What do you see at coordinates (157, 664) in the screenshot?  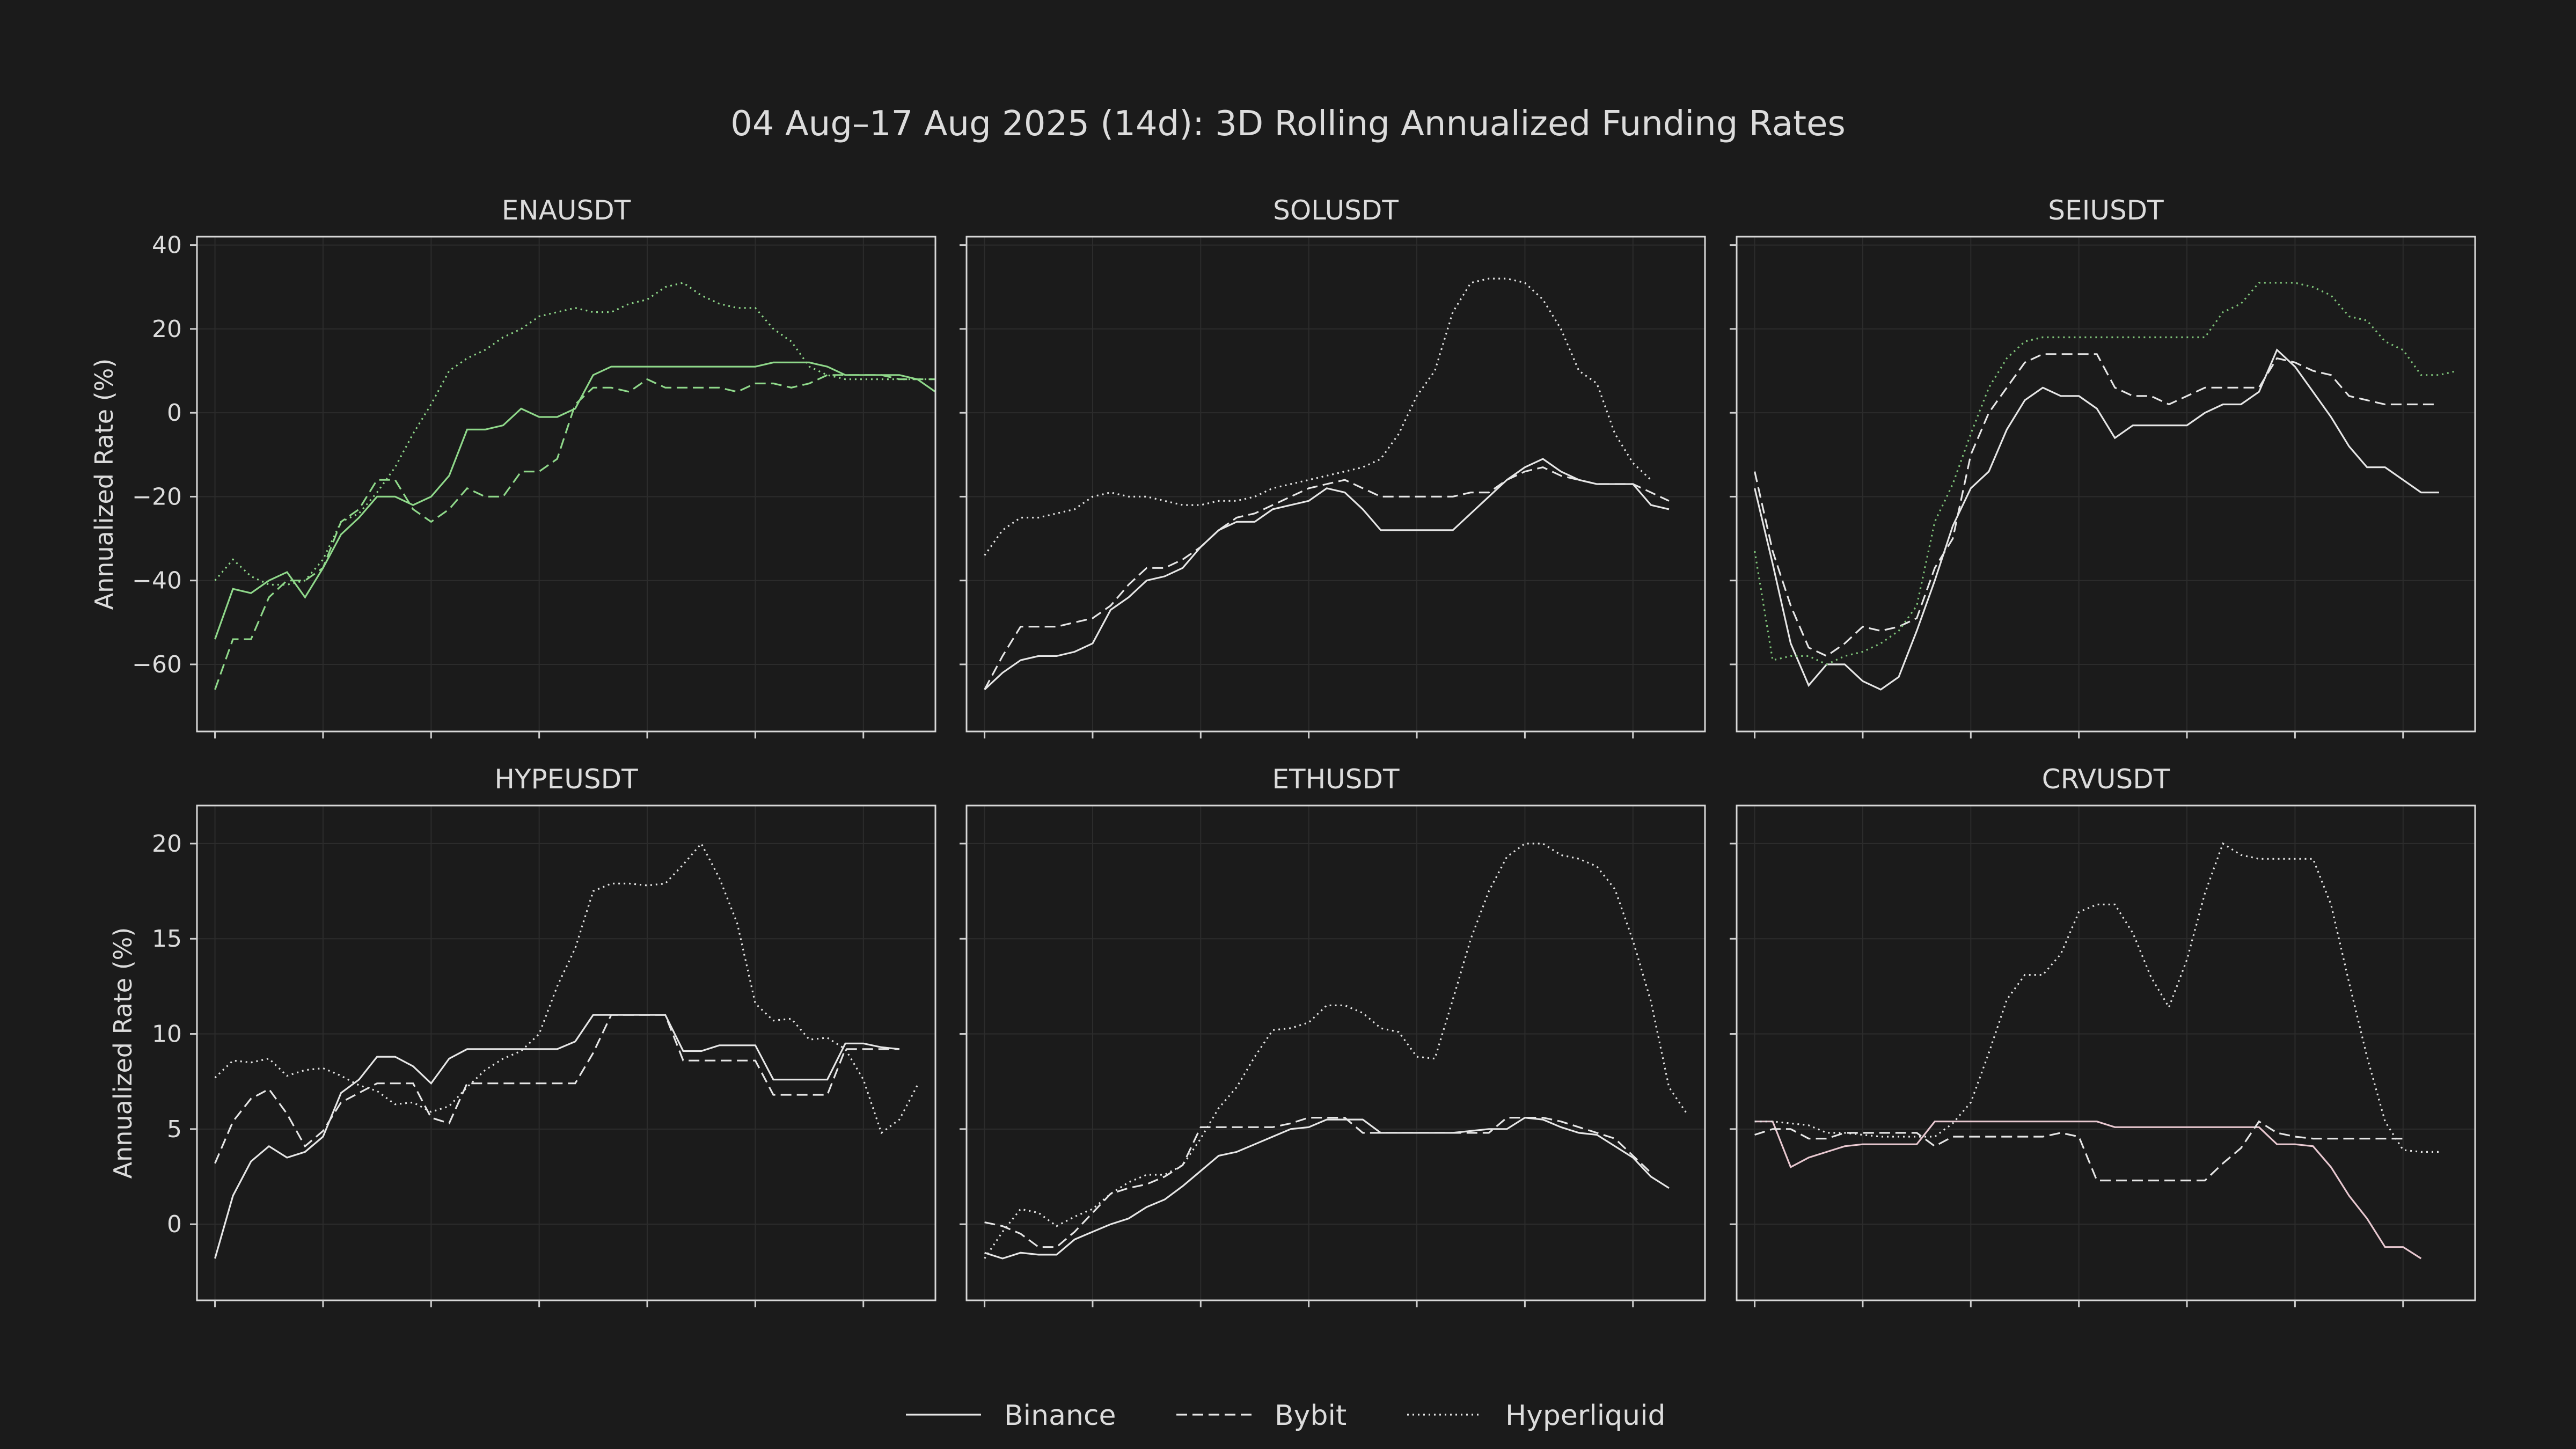 I see `y-tick-label: −60` at bounding box center [157, 664].